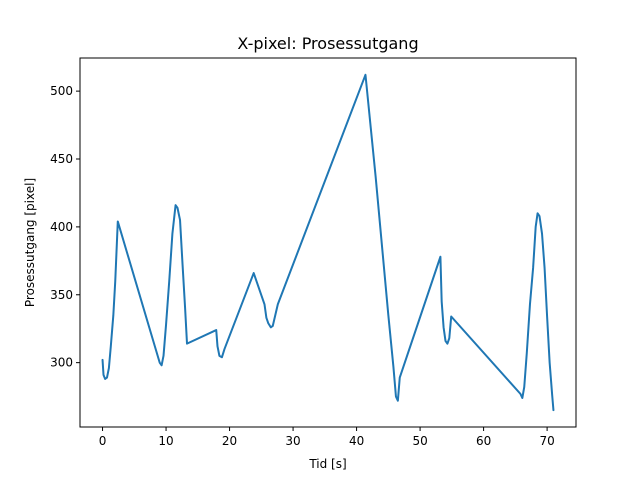  Describe the element at coordinates (61, 363) in the screenshot. I see `y-tick-label: 300` at that location.